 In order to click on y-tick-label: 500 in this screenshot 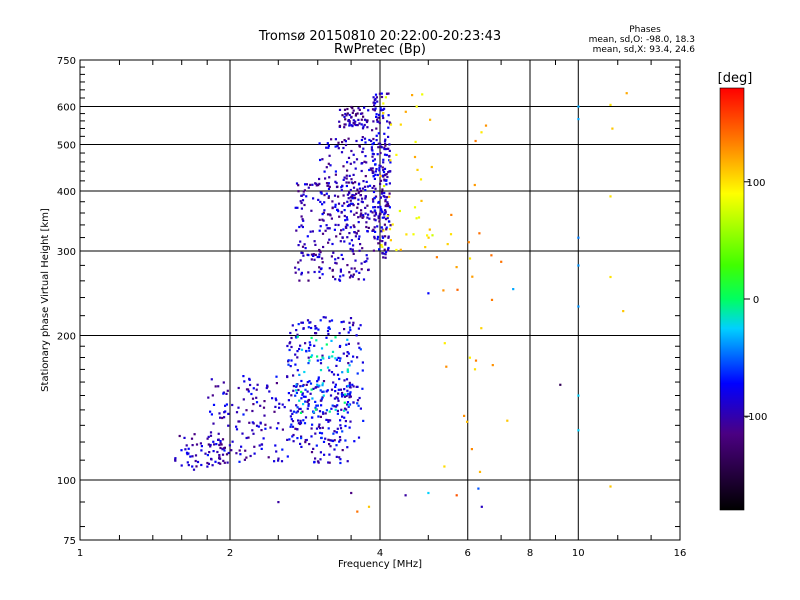, I will do `click(66, 146)`.